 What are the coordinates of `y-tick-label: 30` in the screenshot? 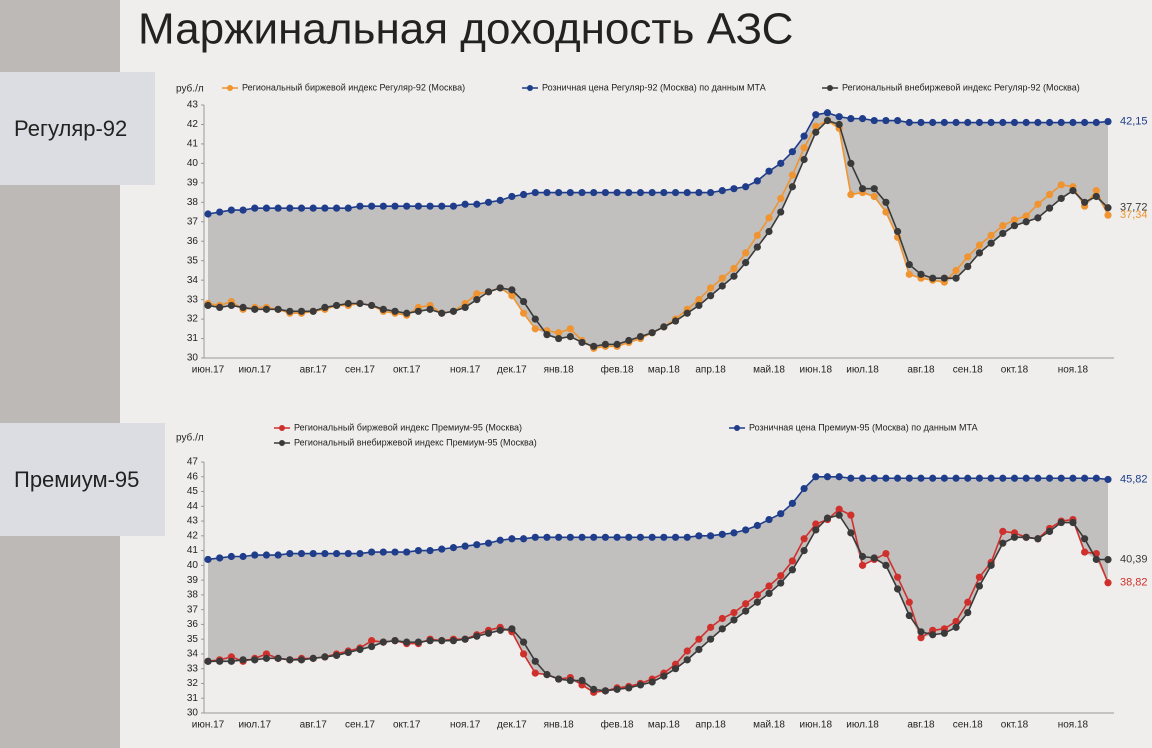 It's located at (193, 713).